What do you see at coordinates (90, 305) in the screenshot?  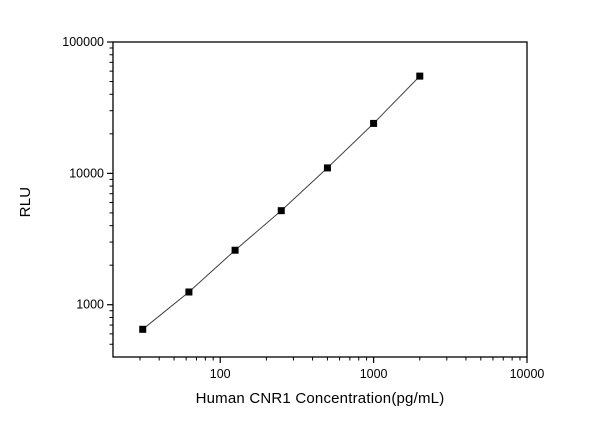 I see `y-tick-label: 1000` at bounding box center [90, 305].